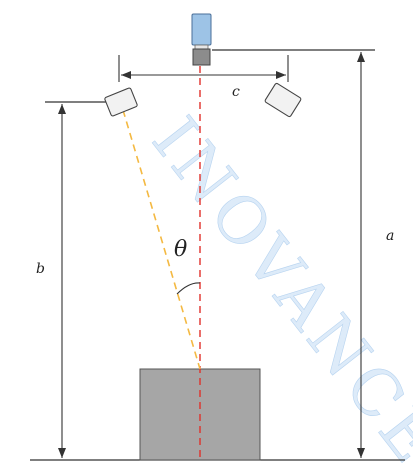 The height and width of the screenshot is (476, 413). Describe the element at coordinates (188, 288) in the screenshot. I see `theta-arc` at that location.